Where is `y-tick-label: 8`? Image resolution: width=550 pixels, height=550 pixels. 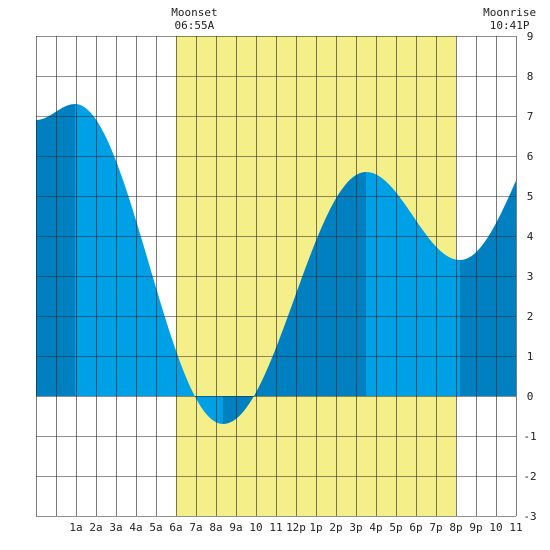
y-tick-label: 8 is located at coordinates (530, 76).